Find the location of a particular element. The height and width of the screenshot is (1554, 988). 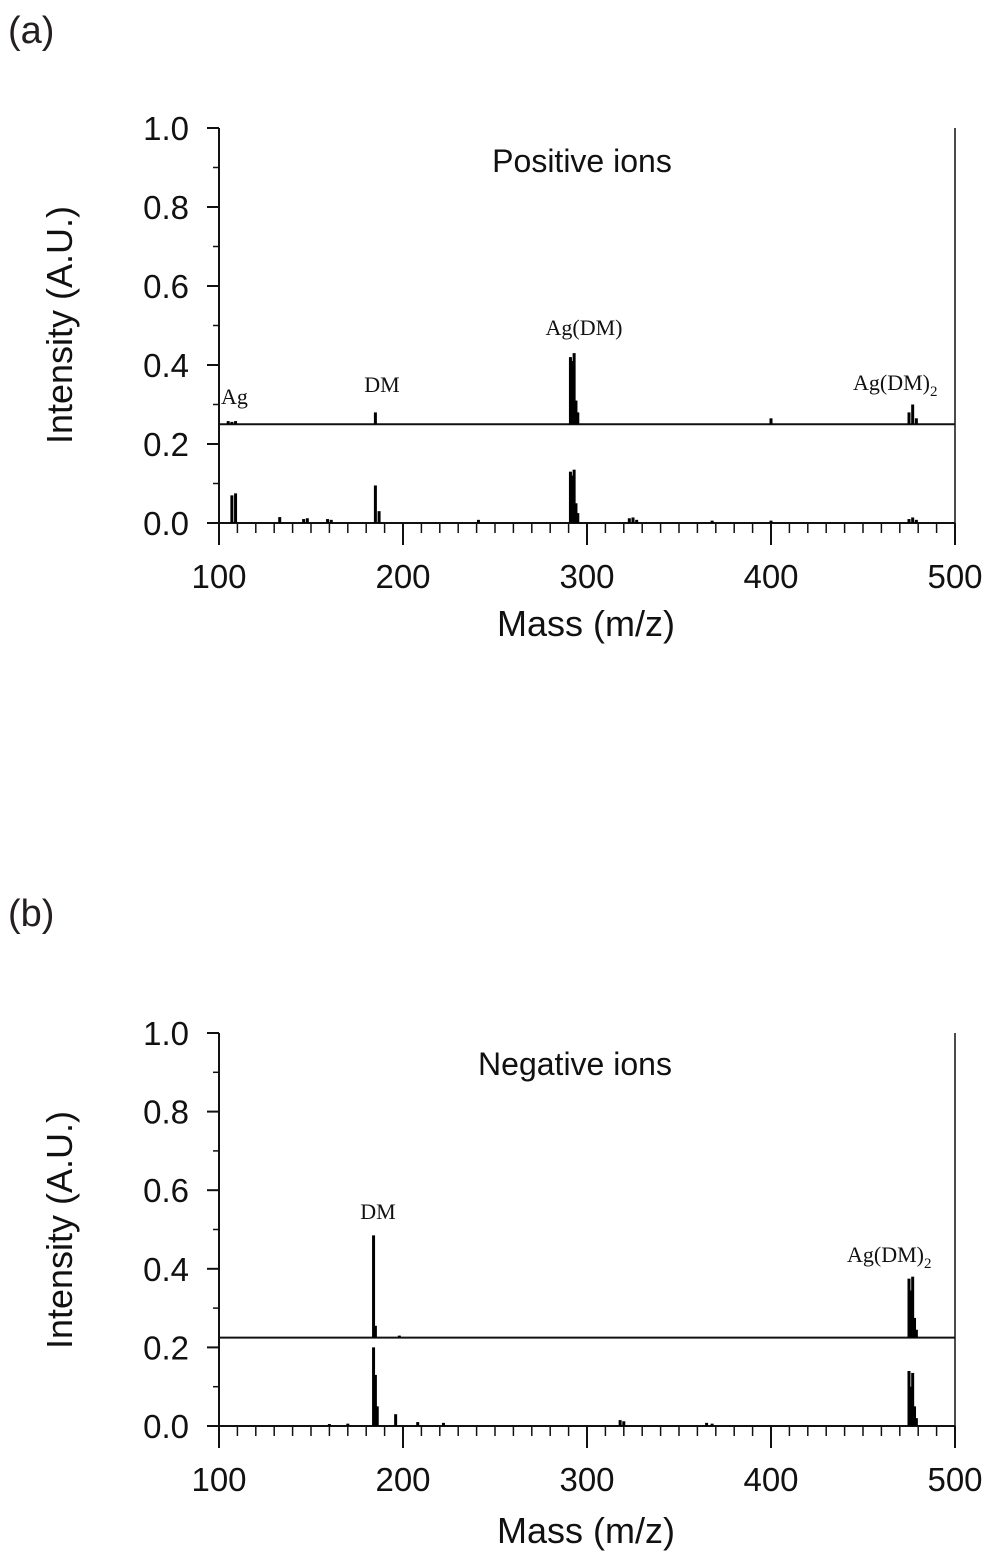

panel-a-ag-label: Ag is located at coordinates (234, 396).